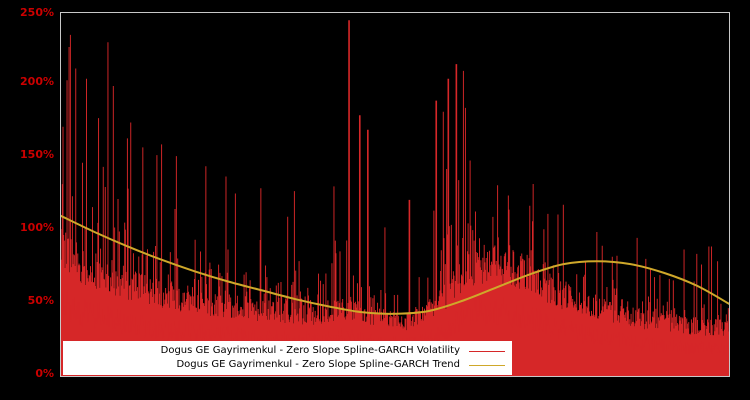 Image resolution: width=750 pixels, height=400 pixels. I want to click on y-tick-0: 0%, so click(44, 373).